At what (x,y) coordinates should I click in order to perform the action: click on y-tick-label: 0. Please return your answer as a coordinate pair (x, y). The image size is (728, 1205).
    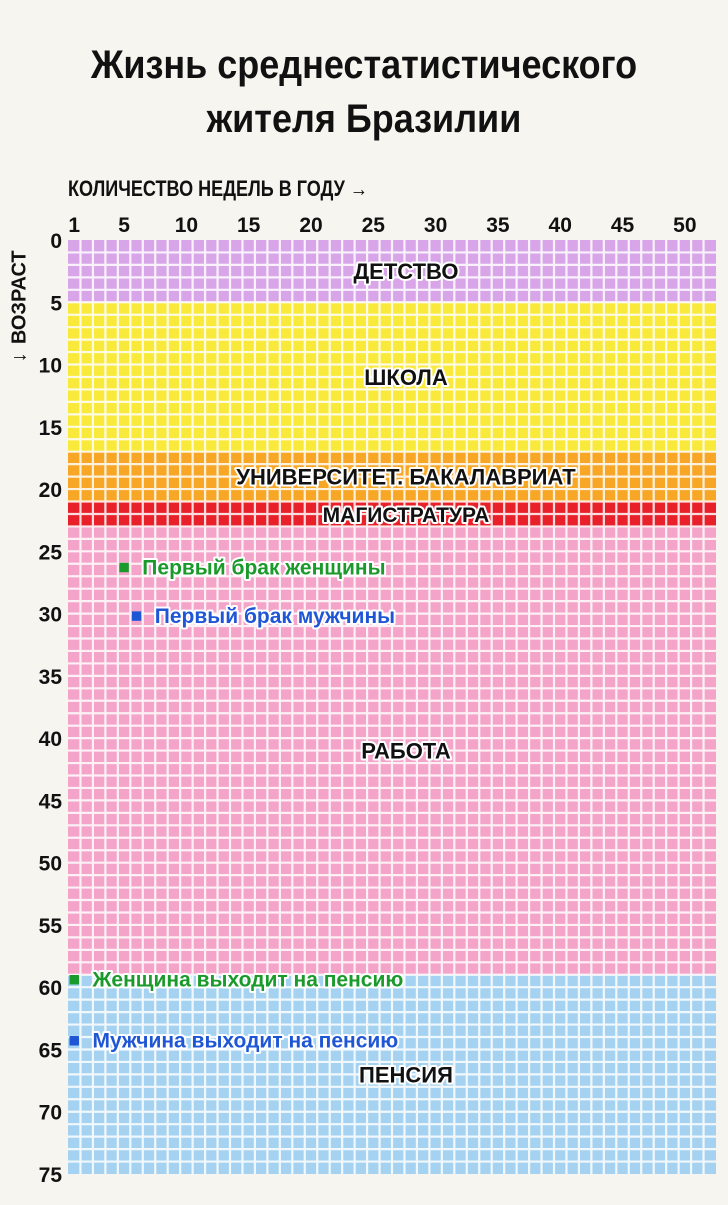
    Looking at the image, I should click on (56, 241).